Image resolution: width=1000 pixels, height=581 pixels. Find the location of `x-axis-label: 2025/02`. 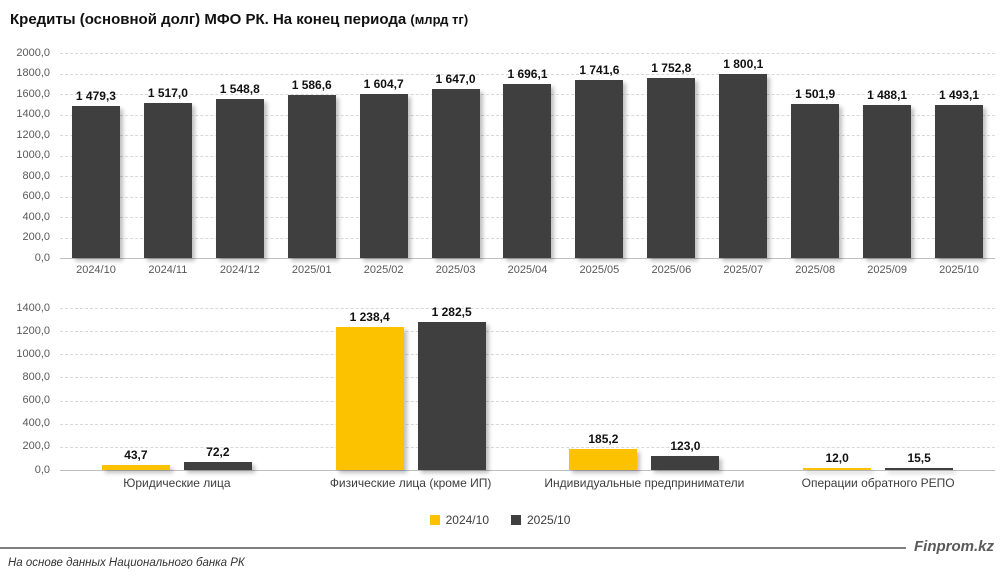

x-axis-label: 2025/02 is located at coordinates (383, 270).